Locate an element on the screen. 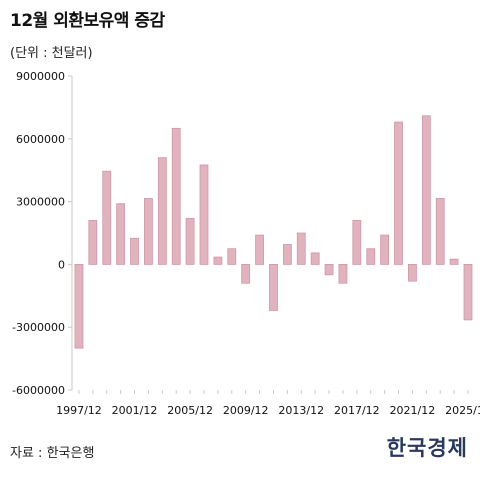  x-tick-label: 2005/12 is located at coordinates (190, 410).